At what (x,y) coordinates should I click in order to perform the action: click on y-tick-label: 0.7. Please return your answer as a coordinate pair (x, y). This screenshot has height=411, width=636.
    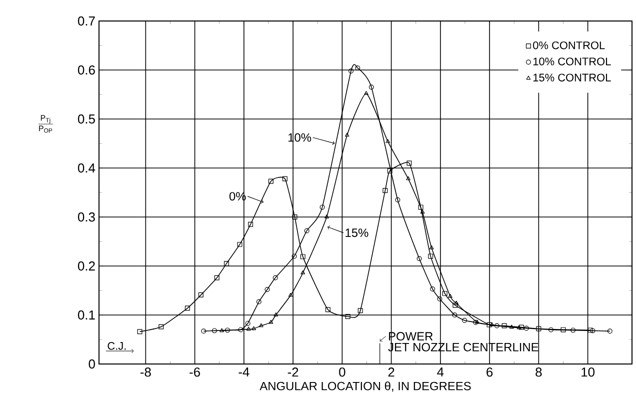
    Looking at the image, I should click on (86, 21).